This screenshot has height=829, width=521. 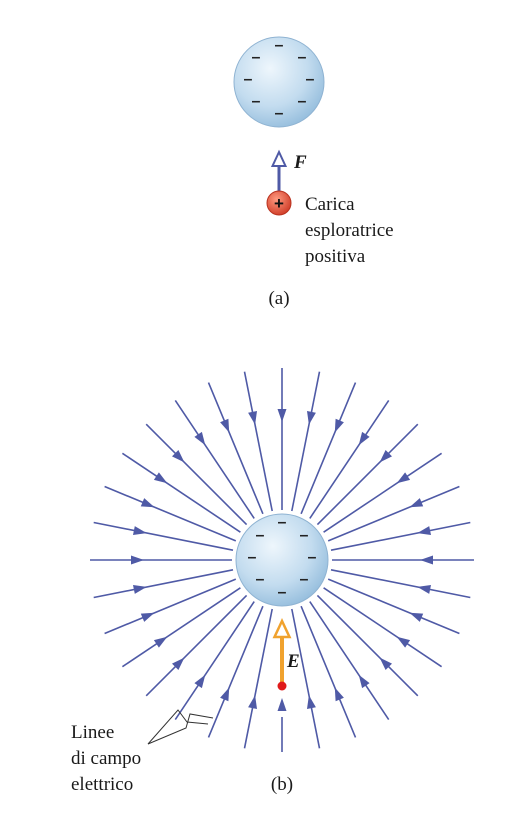 What do you see at coordinates (349, 230) in the screenshot?
I see `probe-label-line-2: esploratrice` at bounding box center [349, 230].